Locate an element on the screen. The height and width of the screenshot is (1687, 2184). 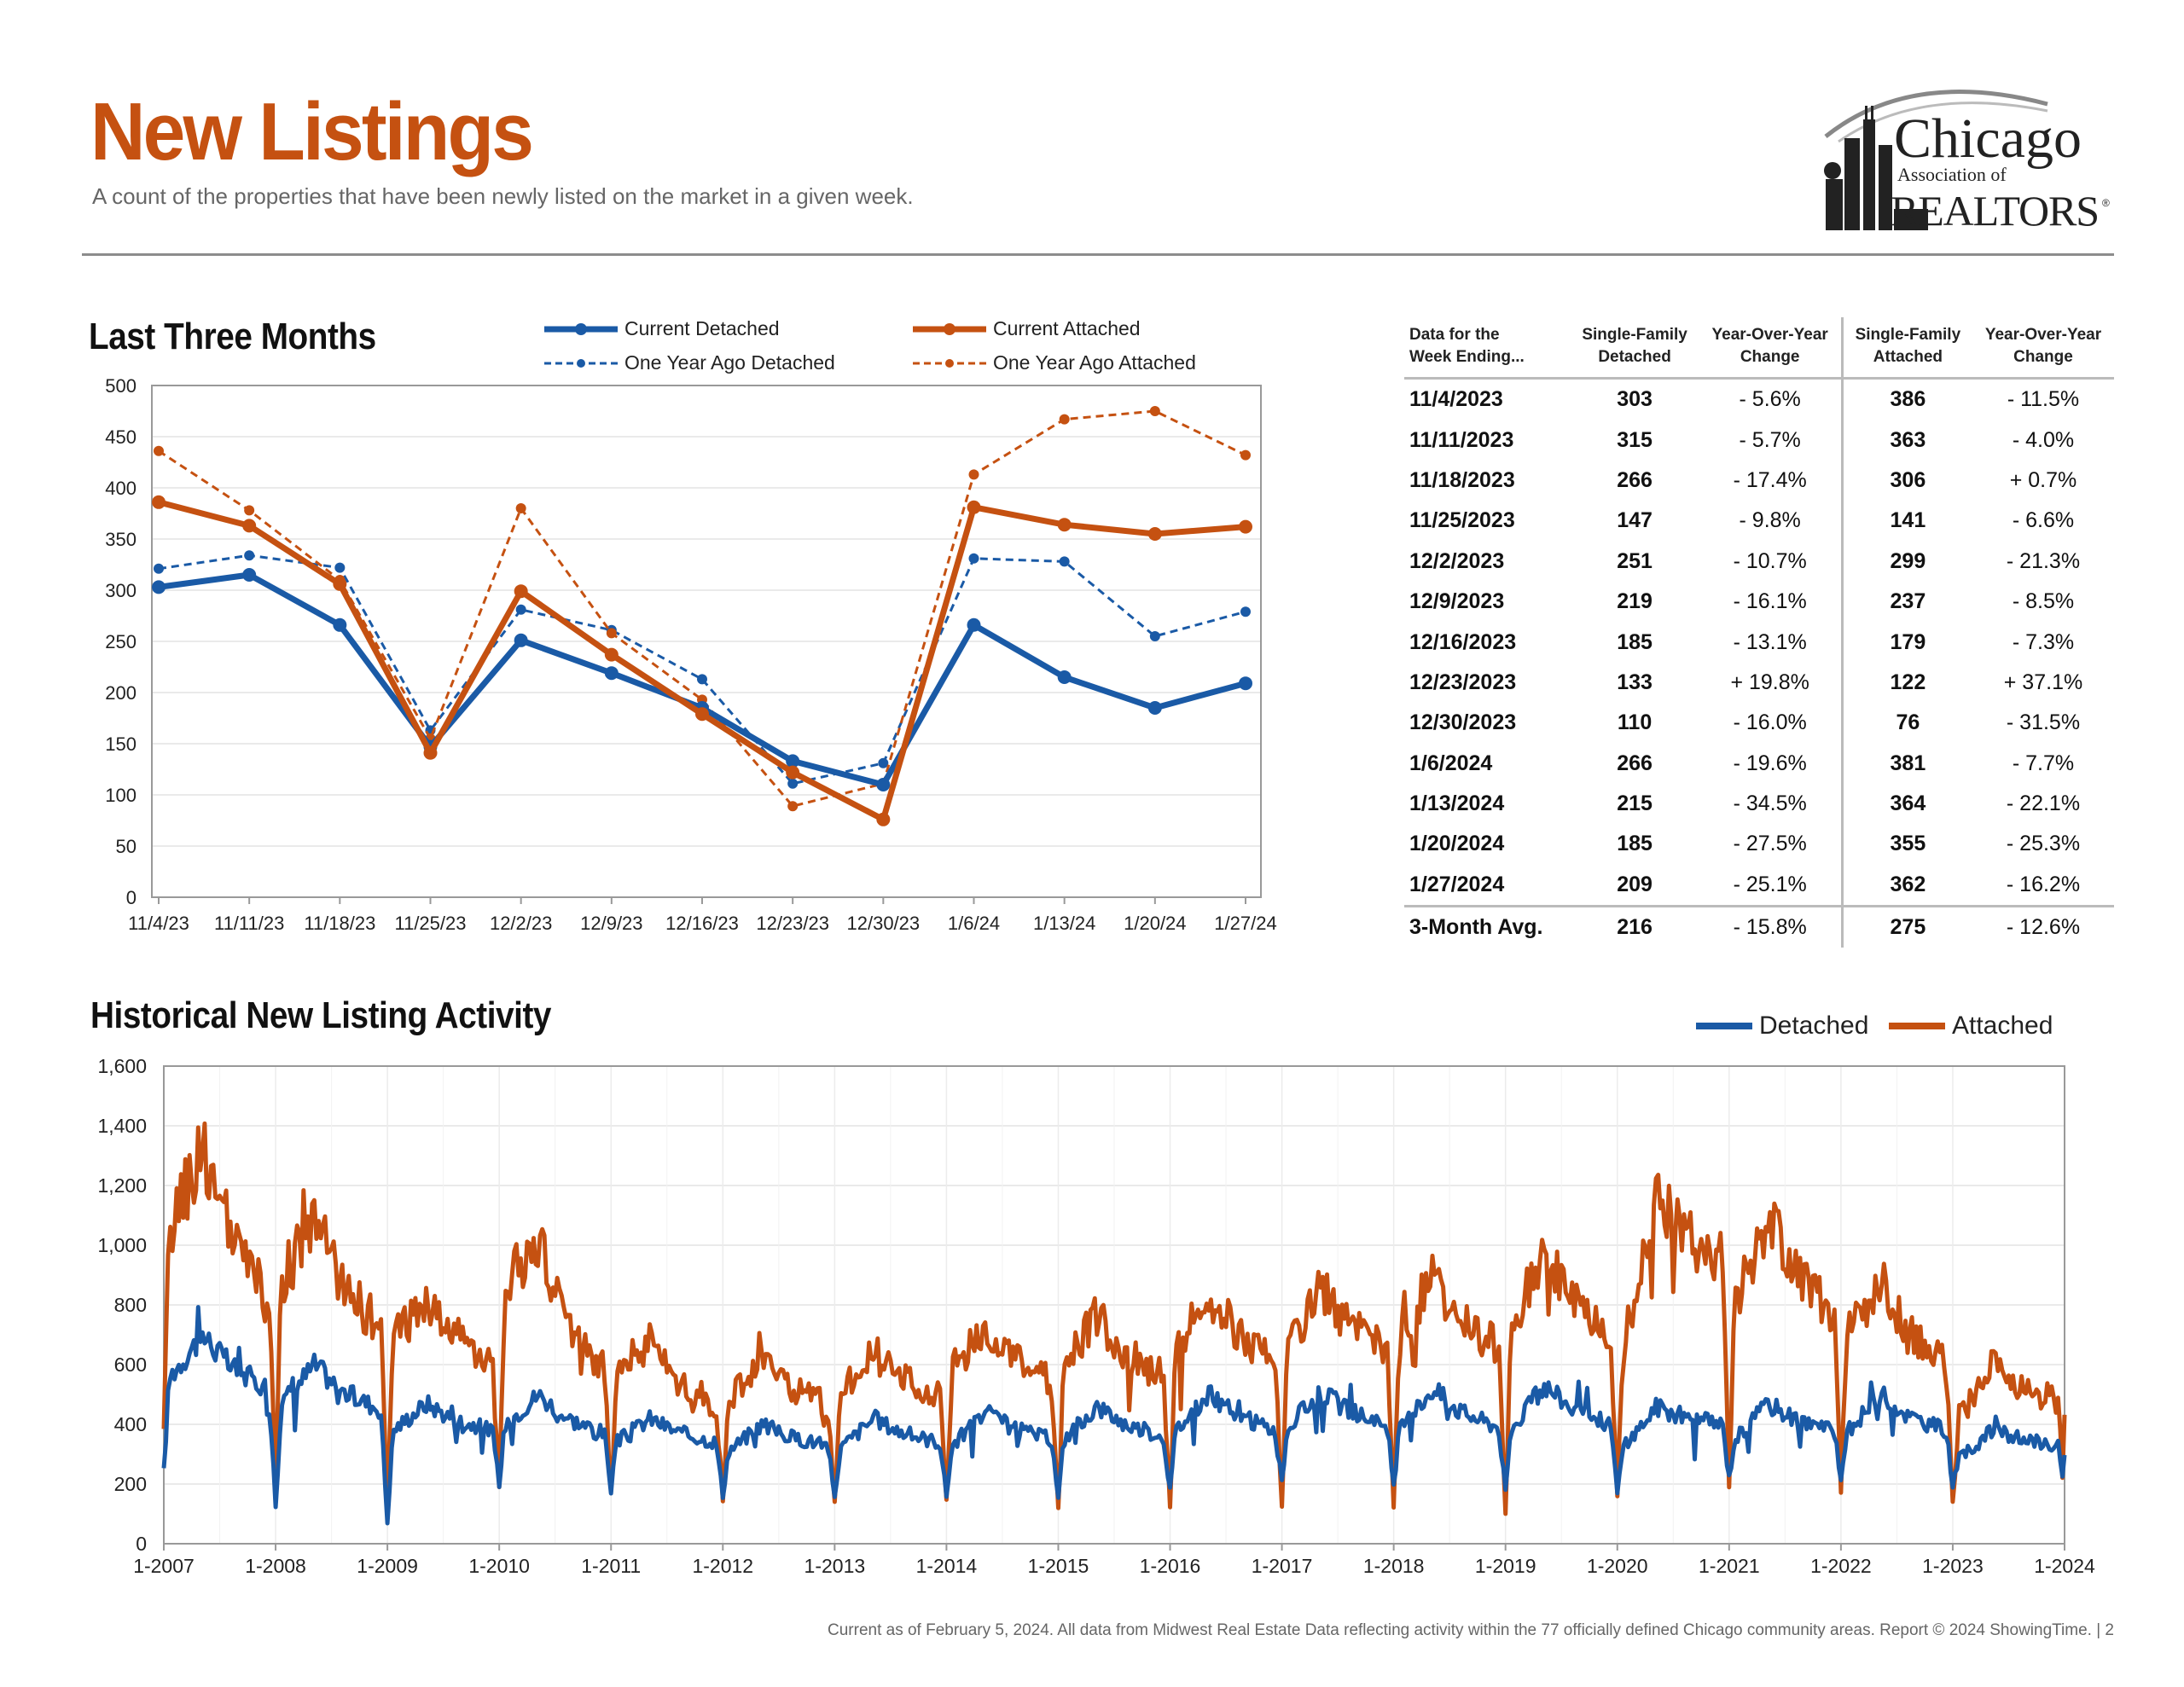
table-row: 12/9/2023 219 - 16.1% 237 - 8.5% is located at coordinates (1759, 602).